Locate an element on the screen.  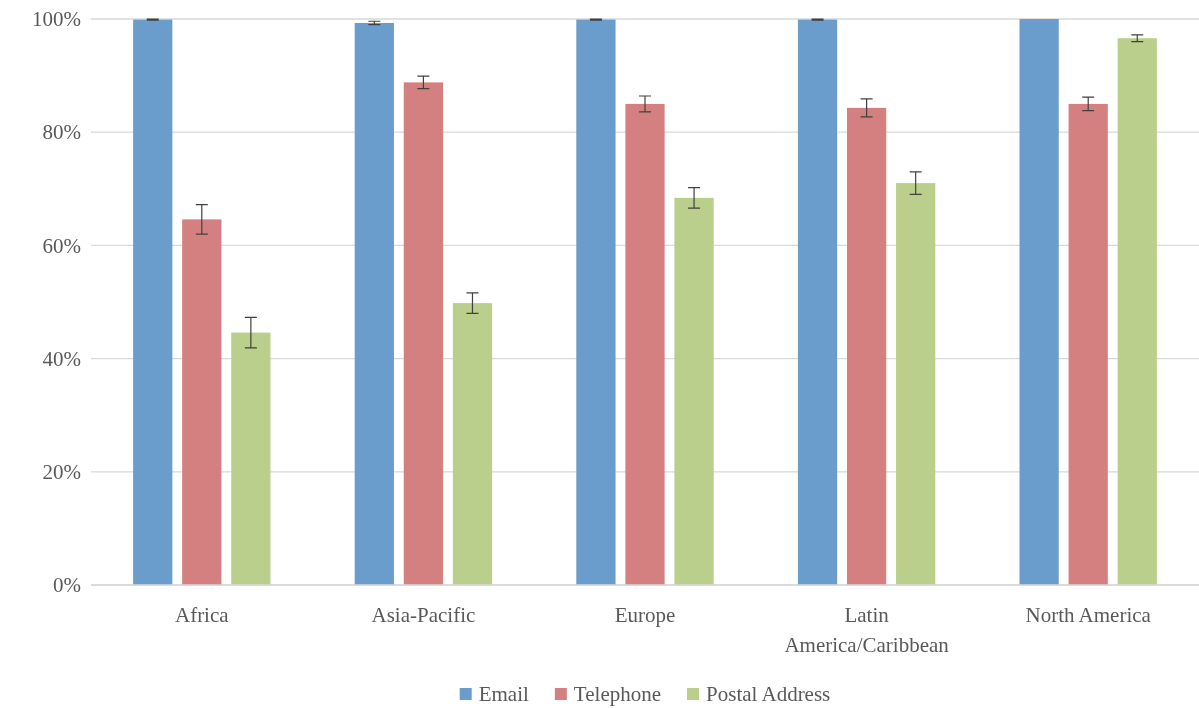
x-tick-label: North America is located at coordinates (1088, 615).